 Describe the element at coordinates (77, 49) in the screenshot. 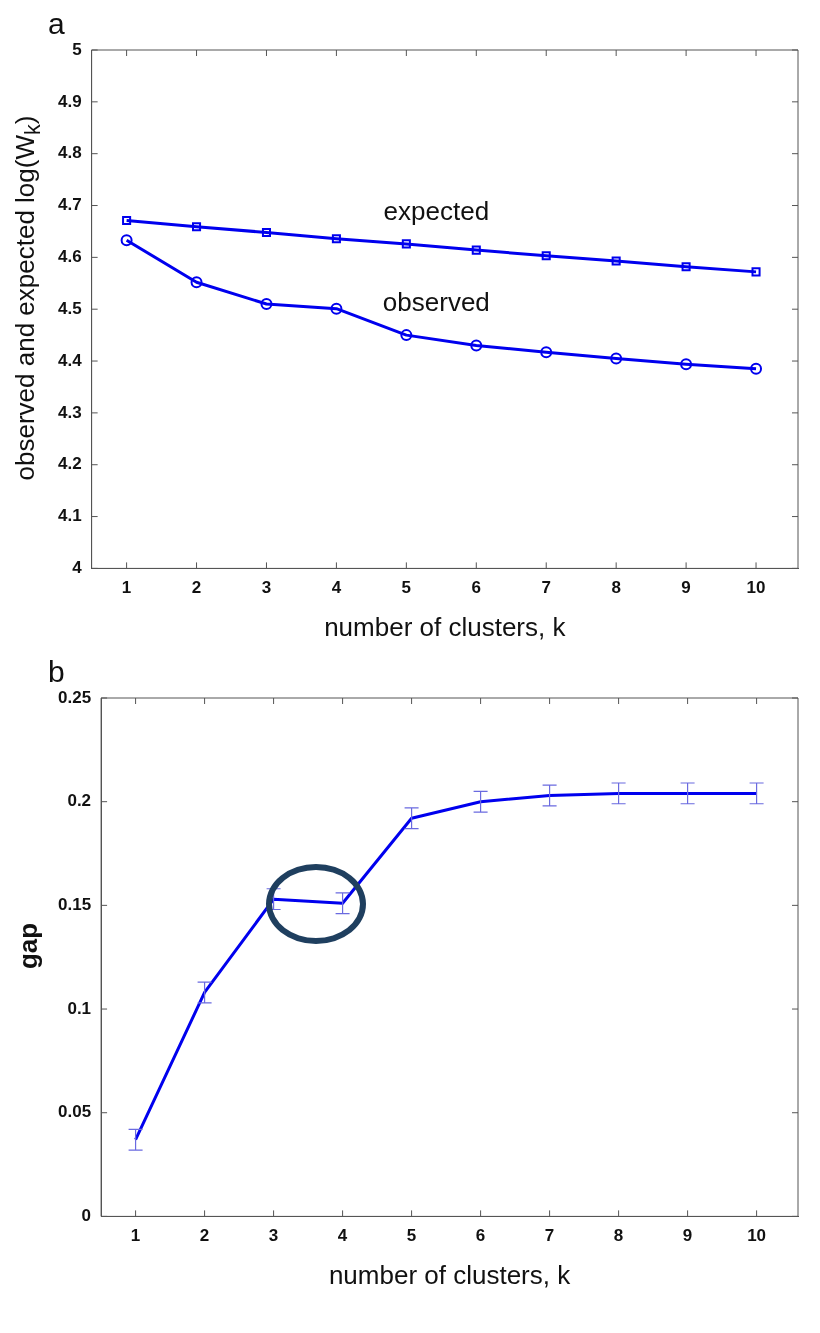

I see `y-tick-label: 5` at that location.